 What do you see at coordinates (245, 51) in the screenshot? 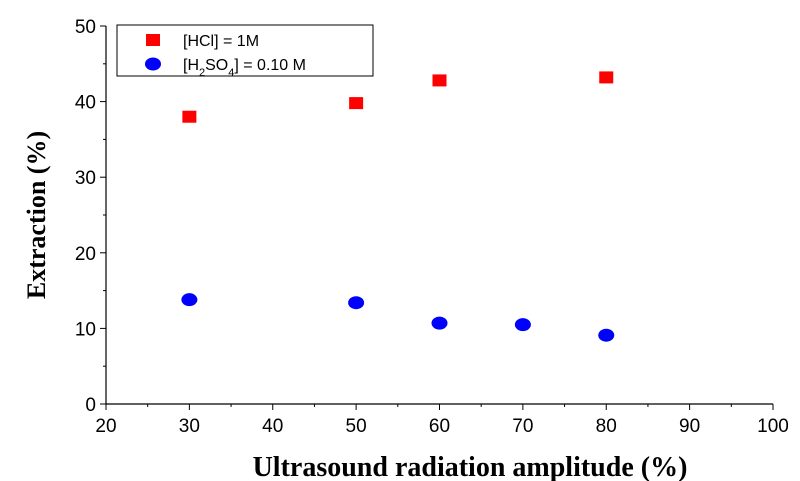
I see `legend: [HCl] = 1M [H2SO4] = 0.10 M` at bounding box center [245, 51].